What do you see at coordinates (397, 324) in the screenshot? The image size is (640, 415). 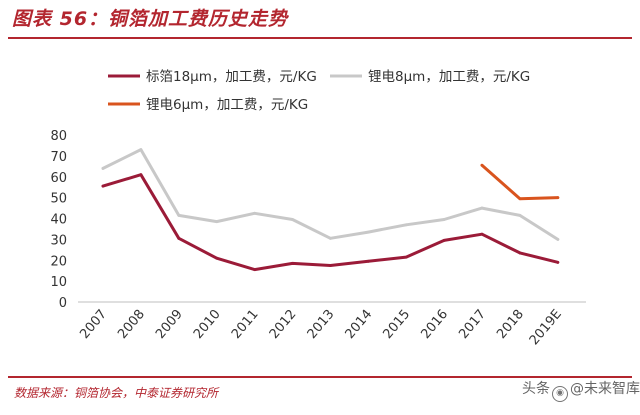 I see `x-tick-label: 2015` at bounding box center [397, 324].